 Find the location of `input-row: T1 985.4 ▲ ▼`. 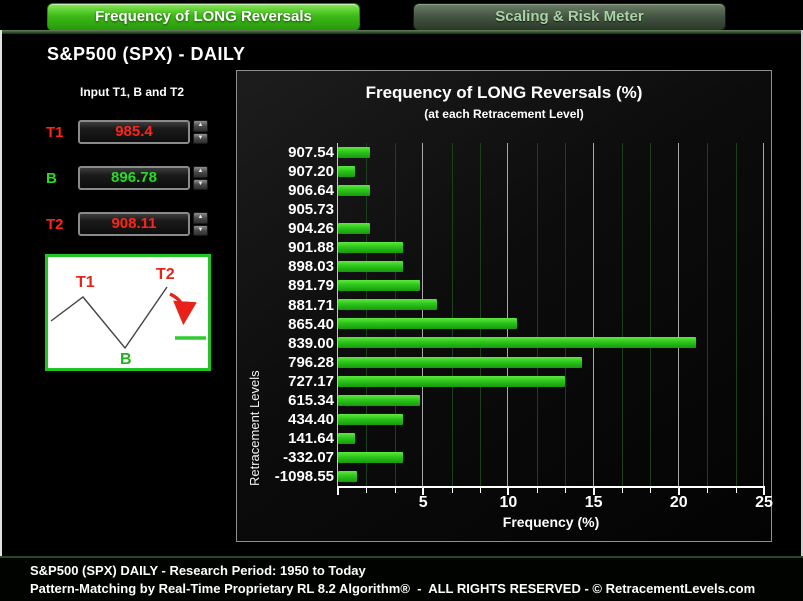

input-row: T1 985.4 ▲ ▼ is located at coordinates (127, 132).